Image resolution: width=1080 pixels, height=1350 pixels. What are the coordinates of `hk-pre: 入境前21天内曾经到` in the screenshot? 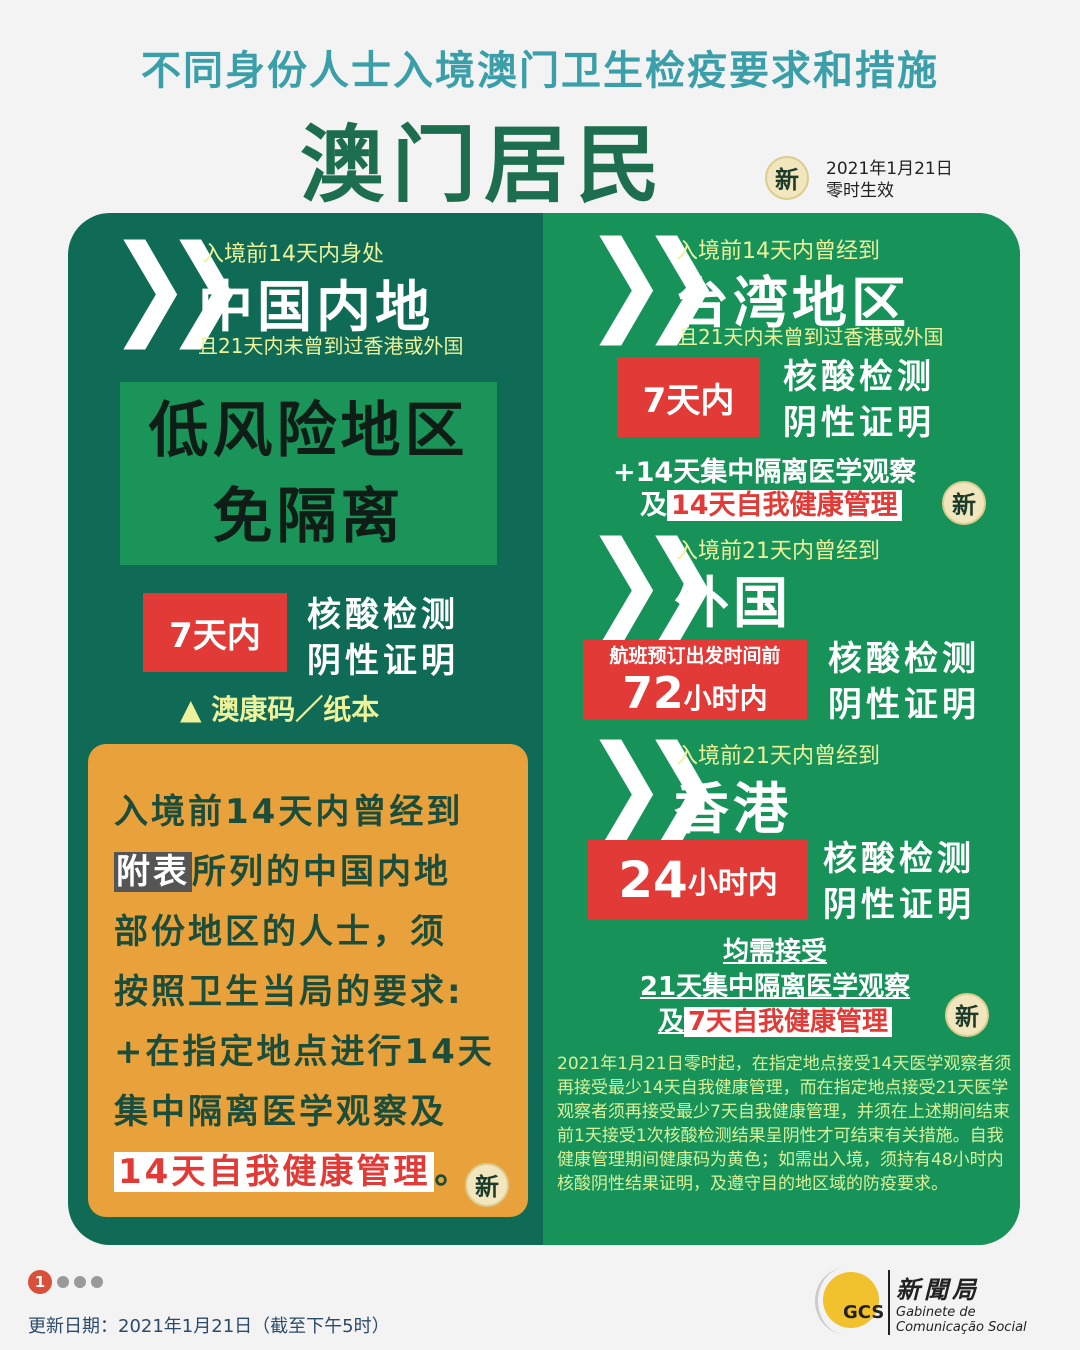 It's located at (778, 756).